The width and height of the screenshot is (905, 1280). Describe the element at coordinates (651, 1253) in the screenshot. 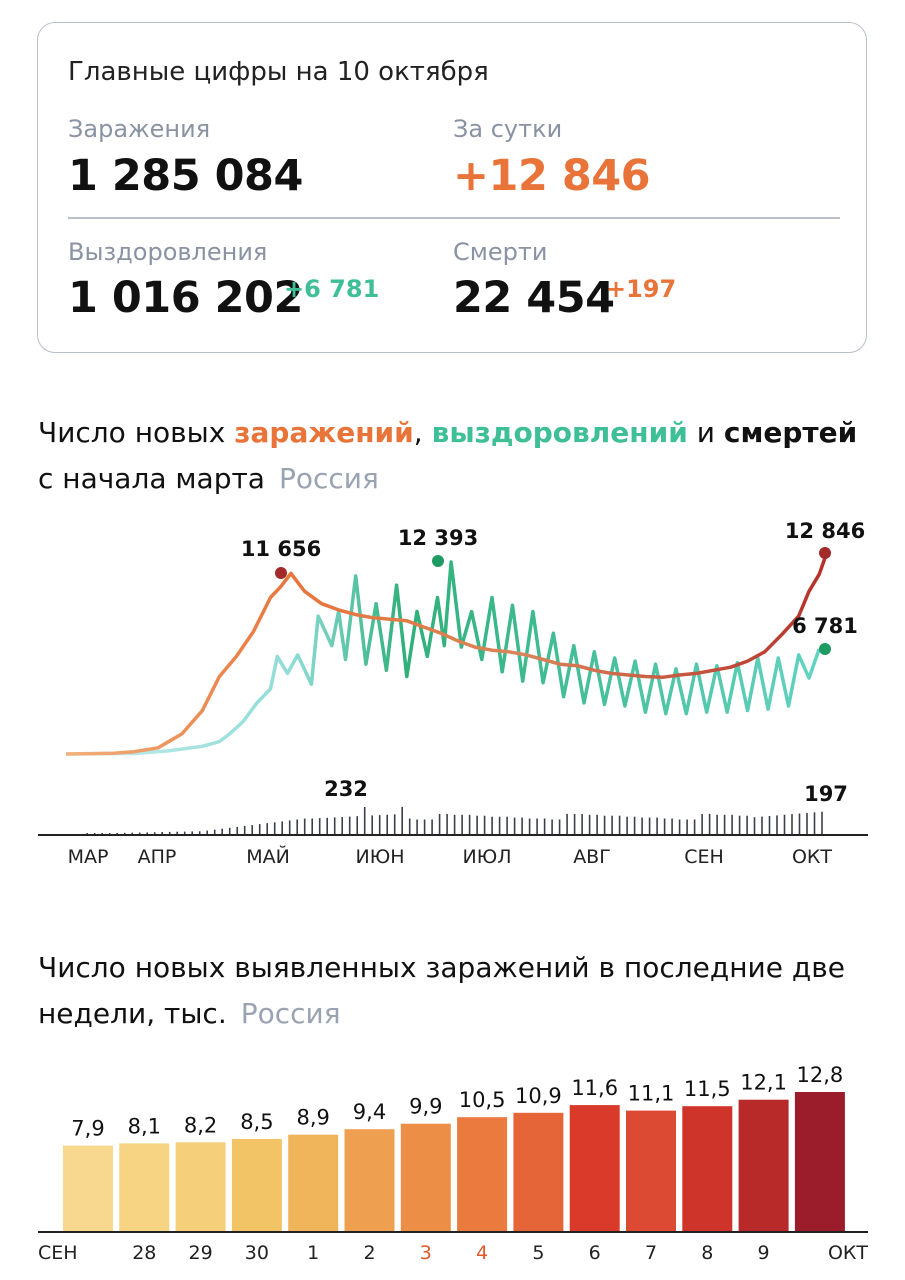

I see `x-tick-label: 7` at that location.